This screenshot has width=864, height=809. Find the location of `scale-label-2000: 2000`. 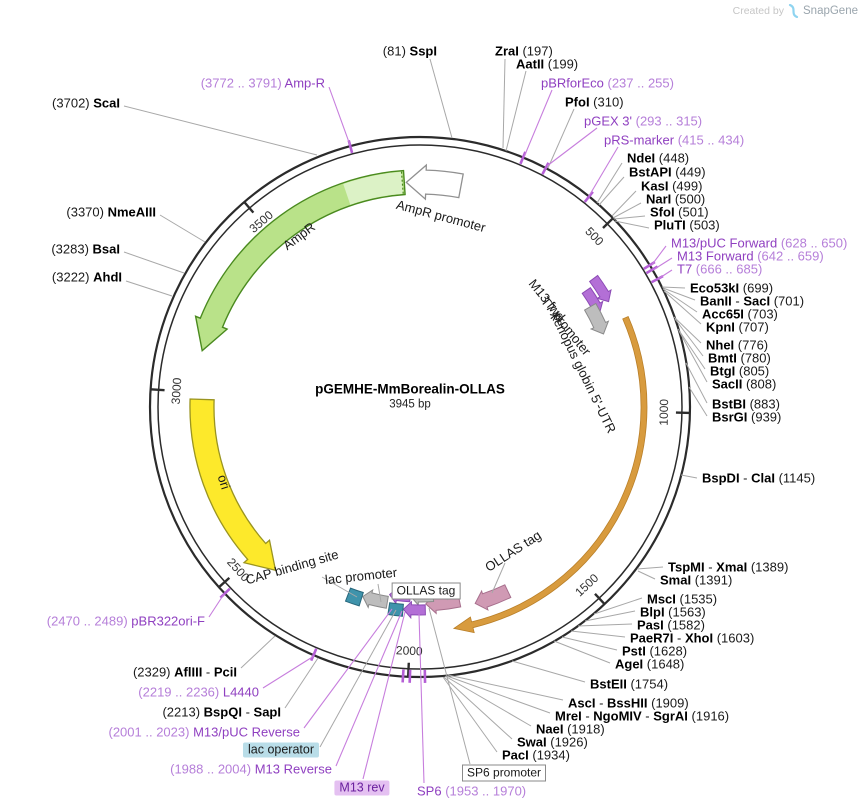

scale-label-2000: 2000 is located at coordinates (410, 650).